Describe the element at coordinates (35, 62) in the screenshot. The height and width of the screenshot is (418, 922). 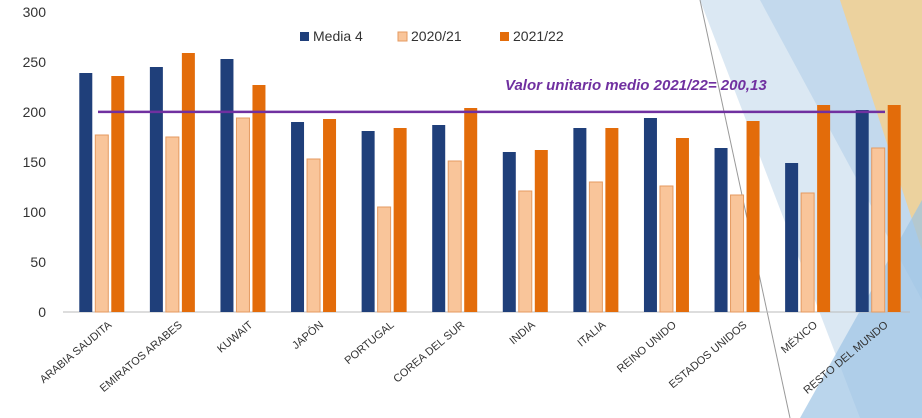
I see `y-tick-label: 250` at that location.